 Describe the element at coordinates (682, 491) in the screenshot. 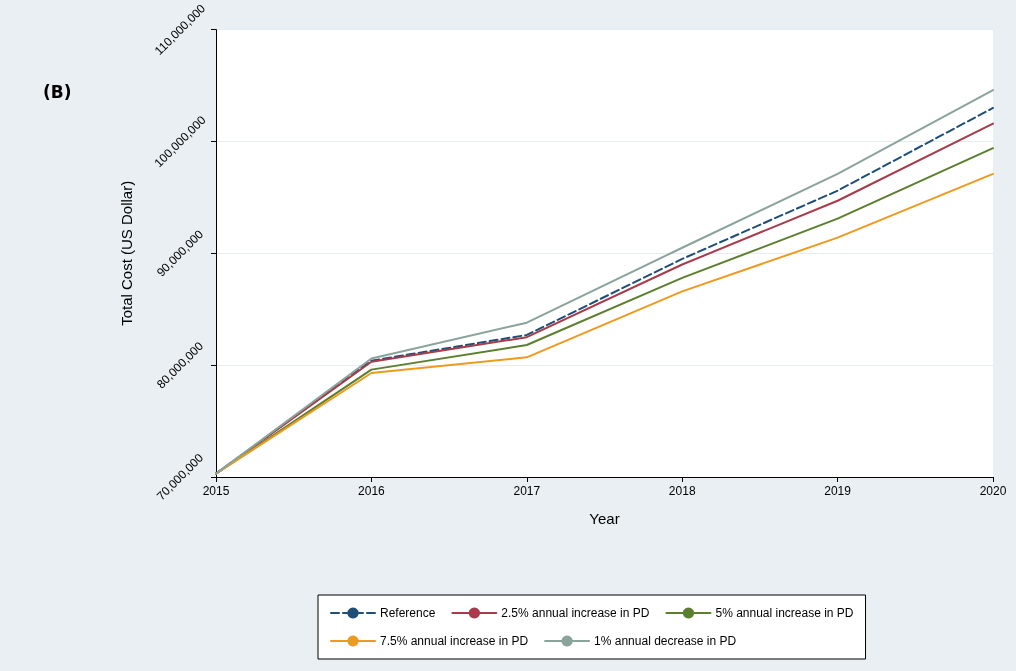

I see `x-tick-label: 2018` at that location.